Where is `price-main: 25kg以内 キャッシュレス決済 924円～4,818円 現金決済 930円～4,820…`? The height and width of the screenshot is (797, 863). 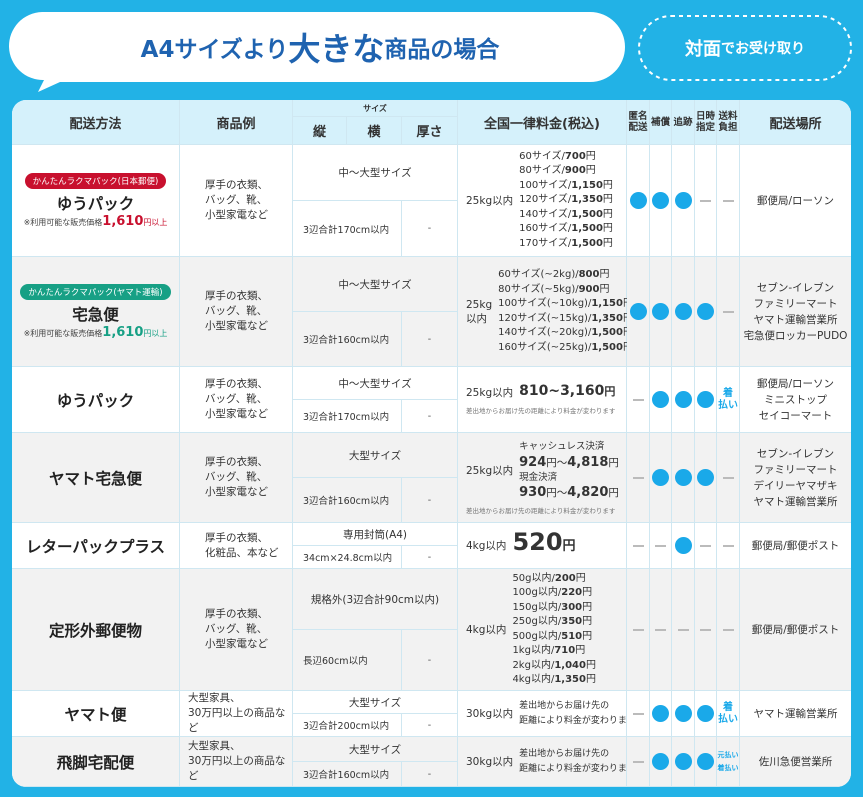 price-main: 25kg以内 キャッシュレス決済 924円～4,818円 現金決済 930円～4,820… is located at coordinates (542, 470).